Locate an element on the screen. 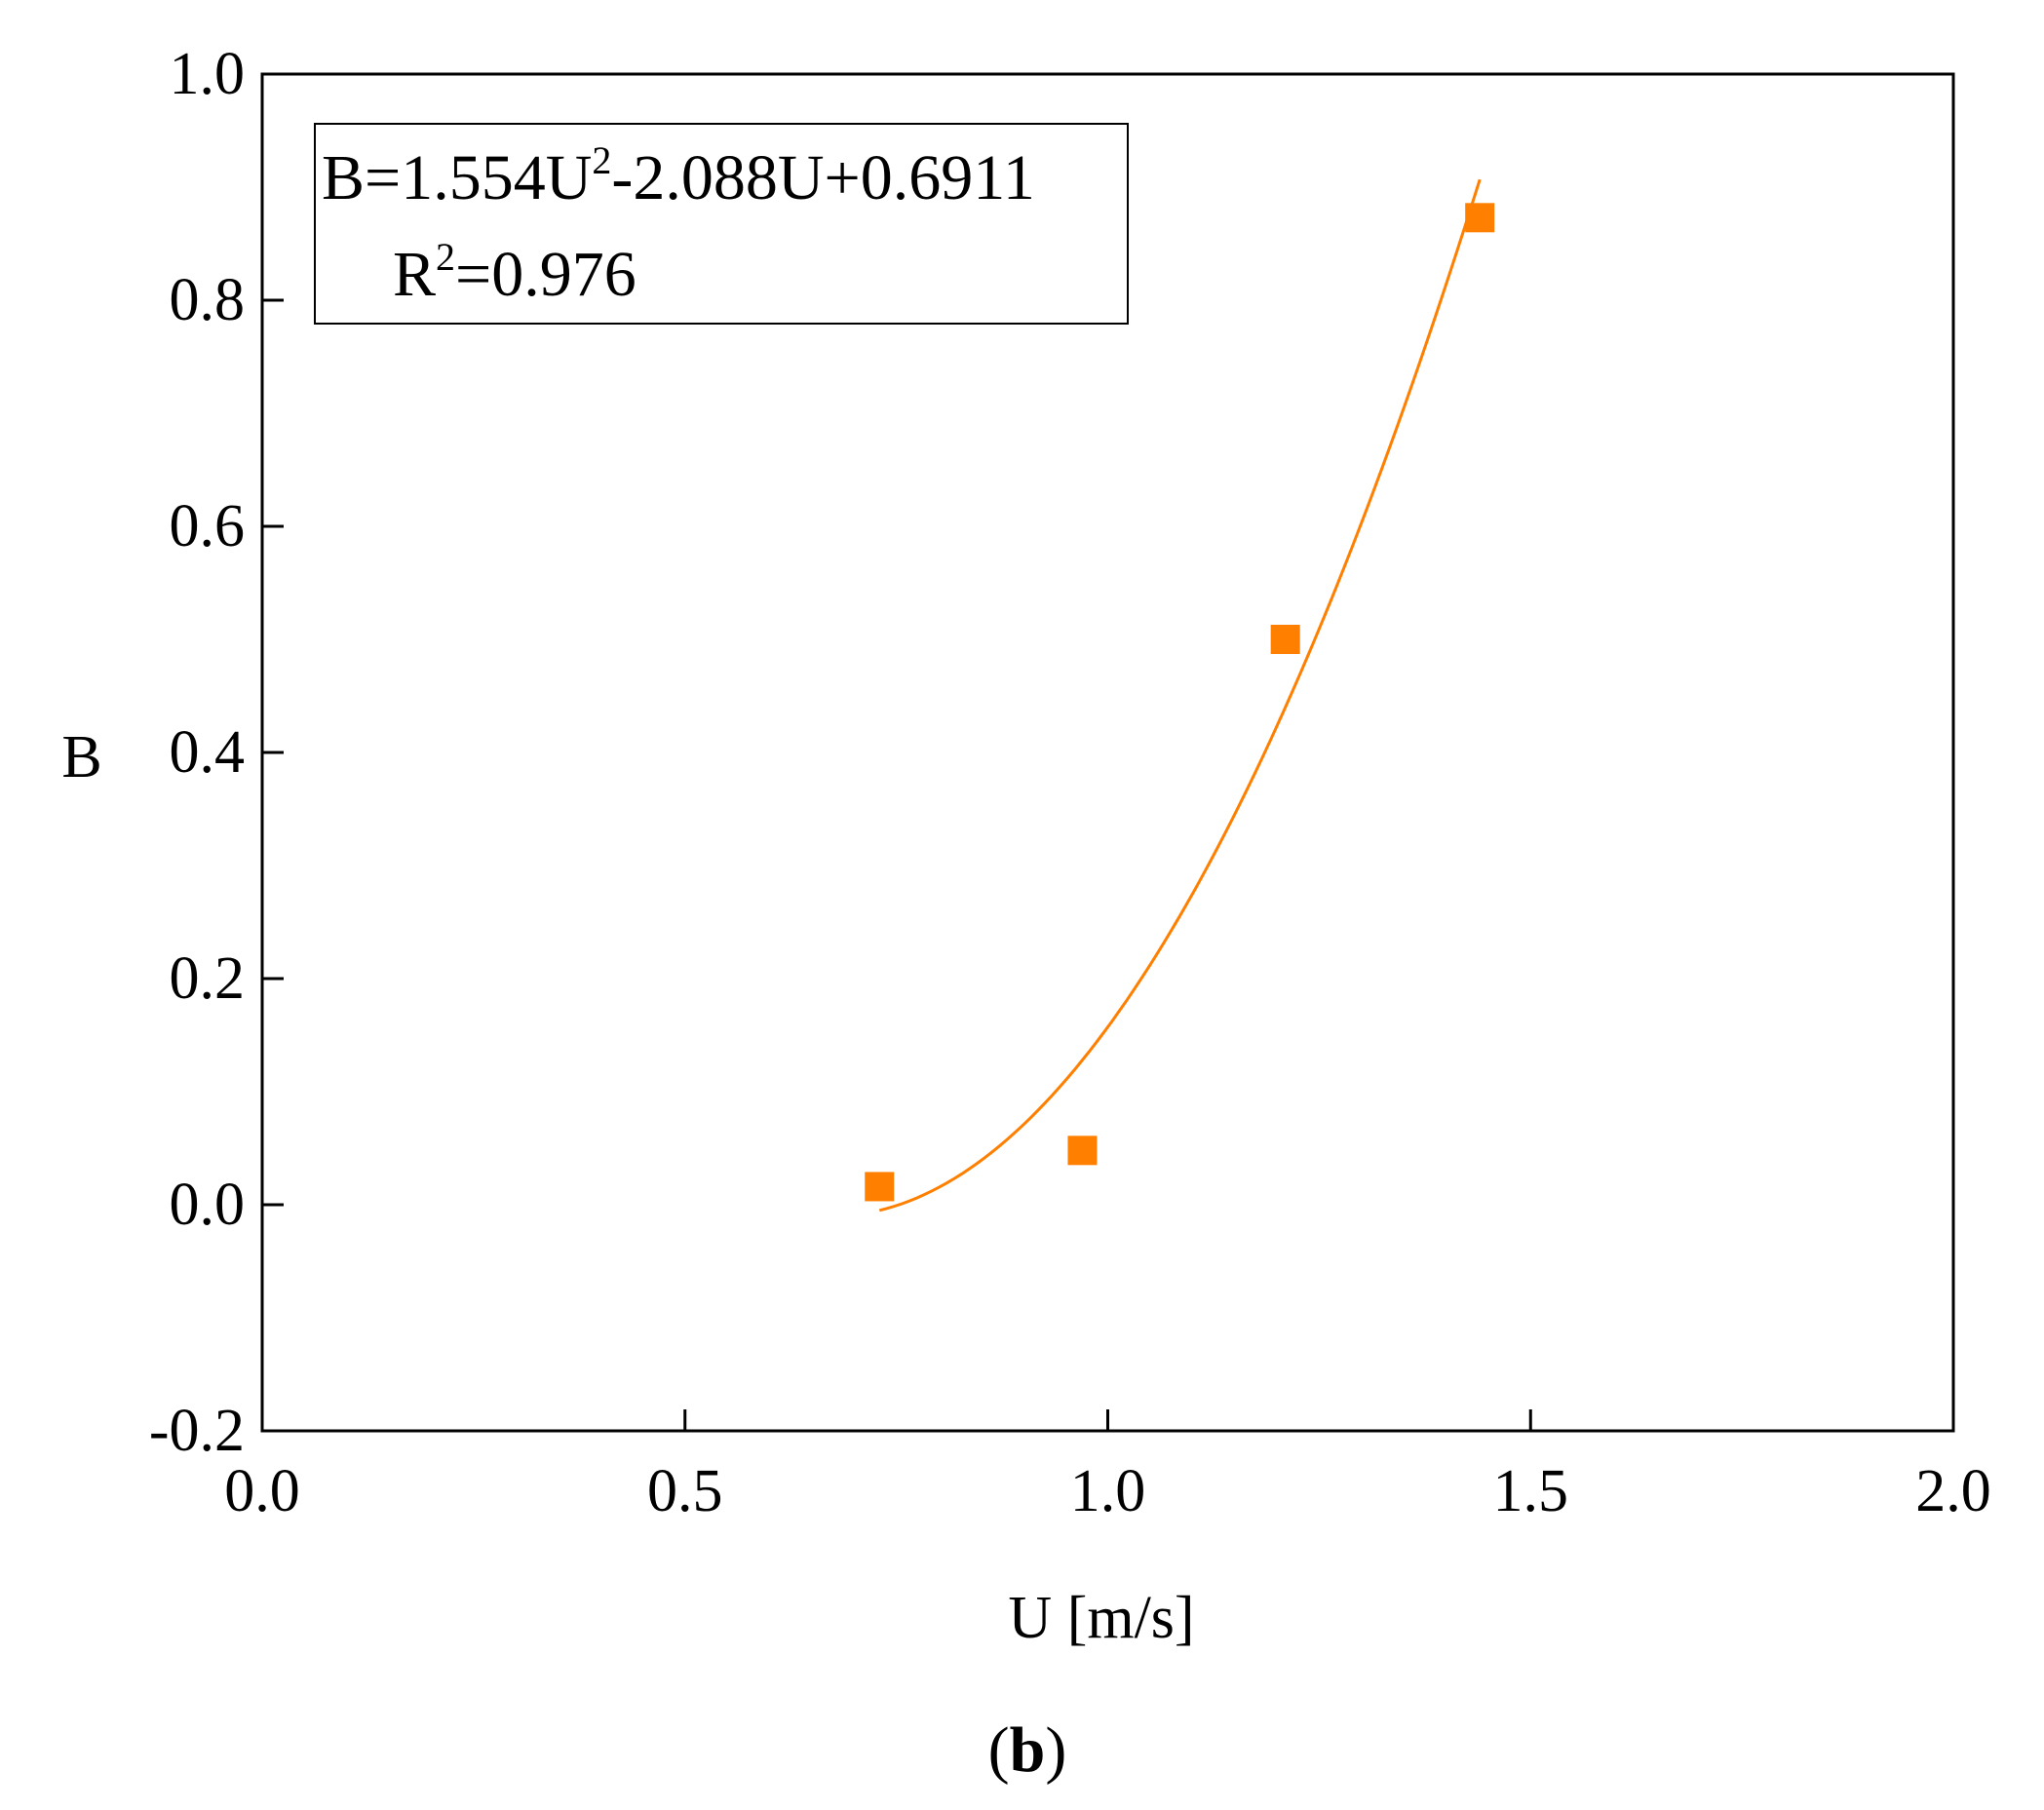 This screenshot has width=2044, height=1810. r-squared-superscript: 2 is located at coordinates (445, 257).